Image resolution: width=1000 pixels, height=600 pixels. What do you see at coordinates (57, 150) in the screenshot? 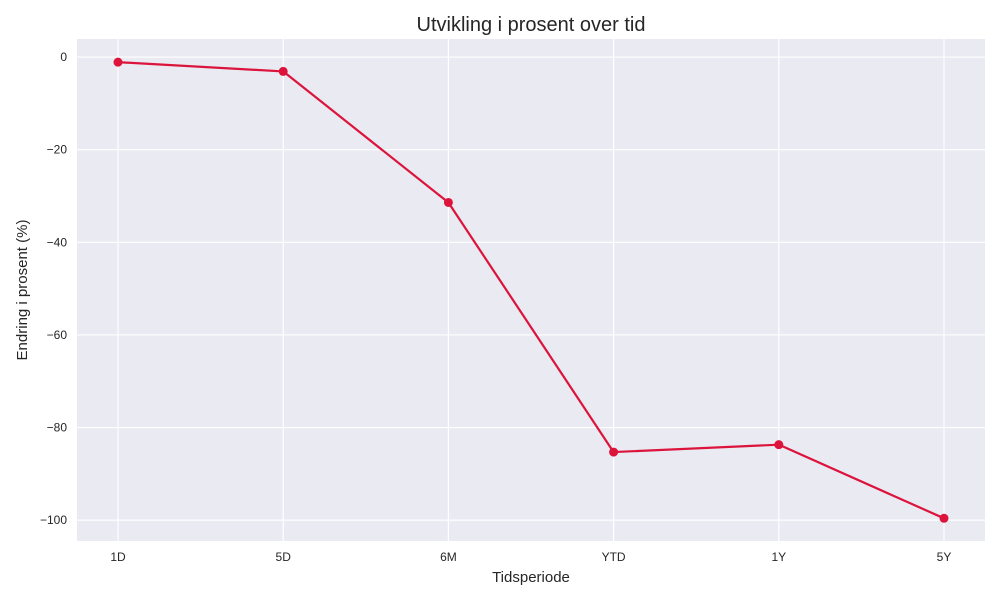
I see `y-tick-label: −20` at bounding box center [57, 150].